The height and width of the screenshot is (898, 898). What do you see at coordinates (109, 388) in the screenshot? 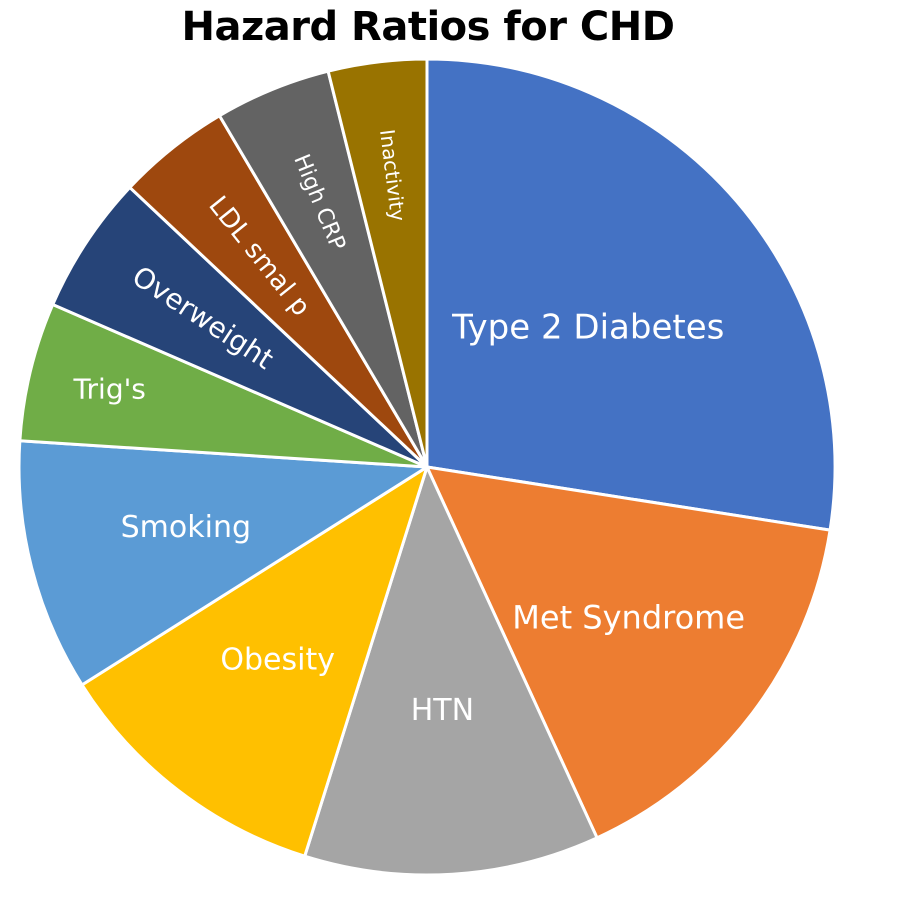
I see `slice-label: Trig's` at bounding box center [109, 388].